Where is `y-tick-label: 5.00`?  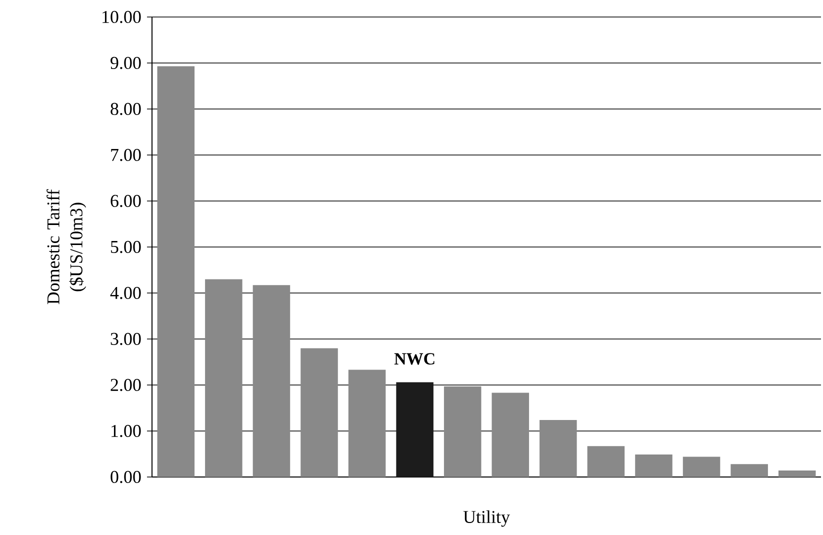 y-tick-label: 5.00 is located at coordinates (126, 247).